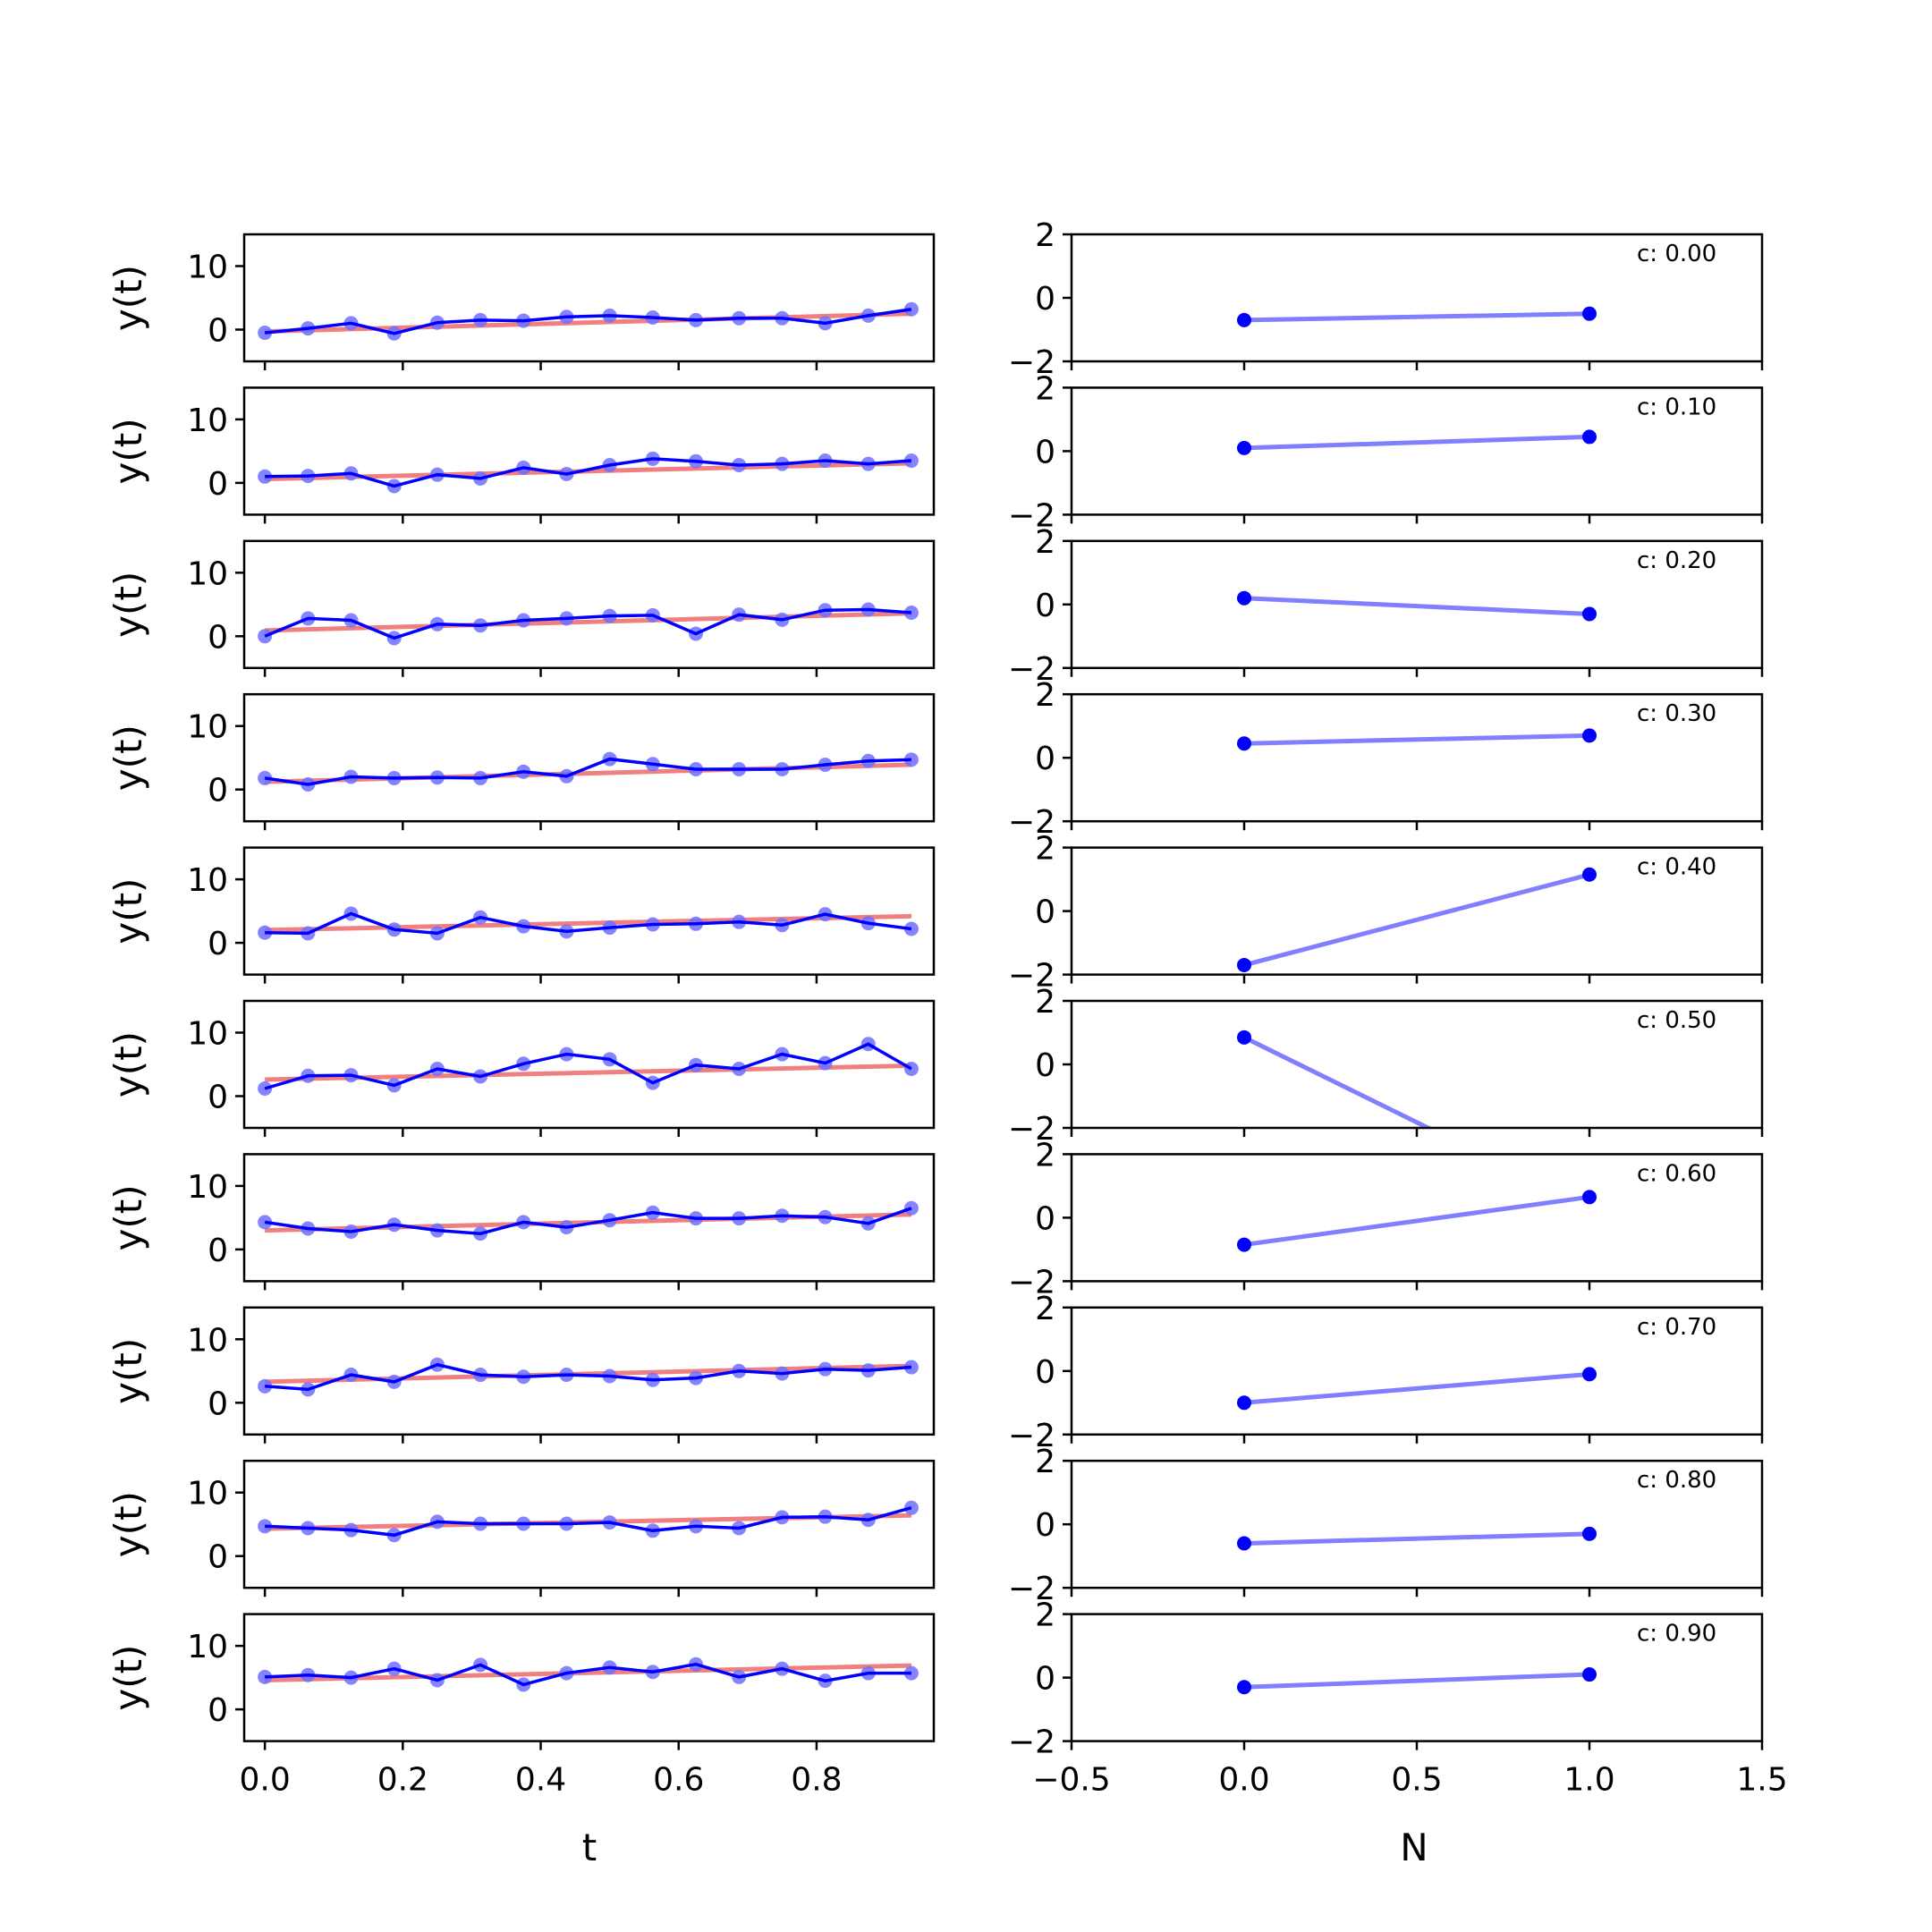 This screenshot has height=1932, width=1932. What do you see at coordinates (816, 1780) in the screenshot?
I see `x-tick-label: 0.8` at bounding box center [816, 1780].